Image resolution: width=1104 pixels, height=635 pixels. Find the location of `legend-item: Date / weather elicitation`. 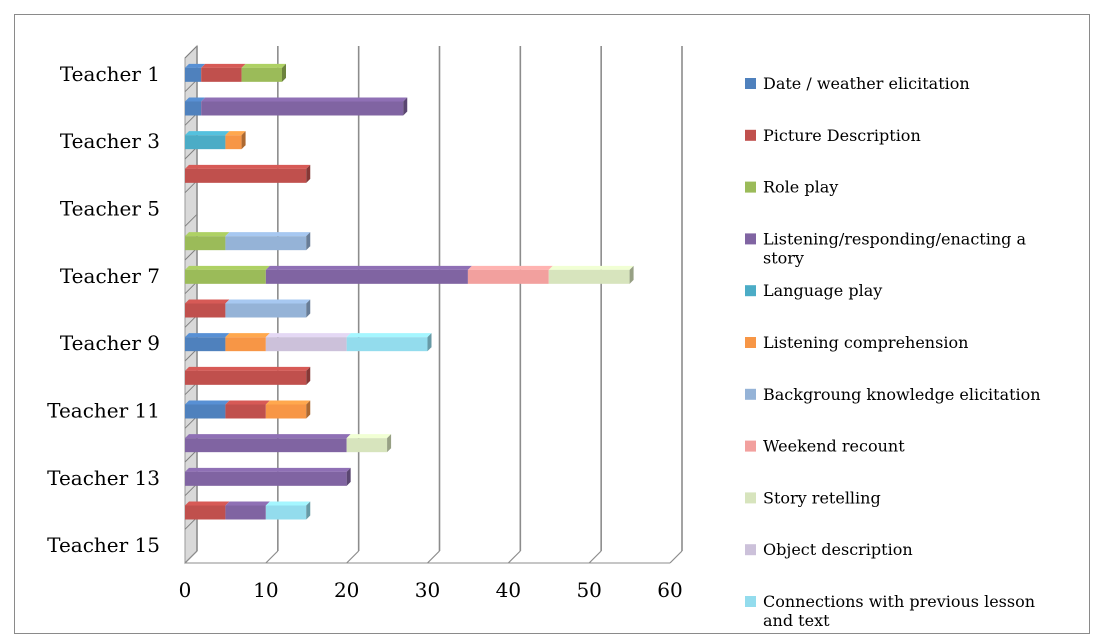

legend-item: Date / weather elicitation is located at coordinates (857, 83).